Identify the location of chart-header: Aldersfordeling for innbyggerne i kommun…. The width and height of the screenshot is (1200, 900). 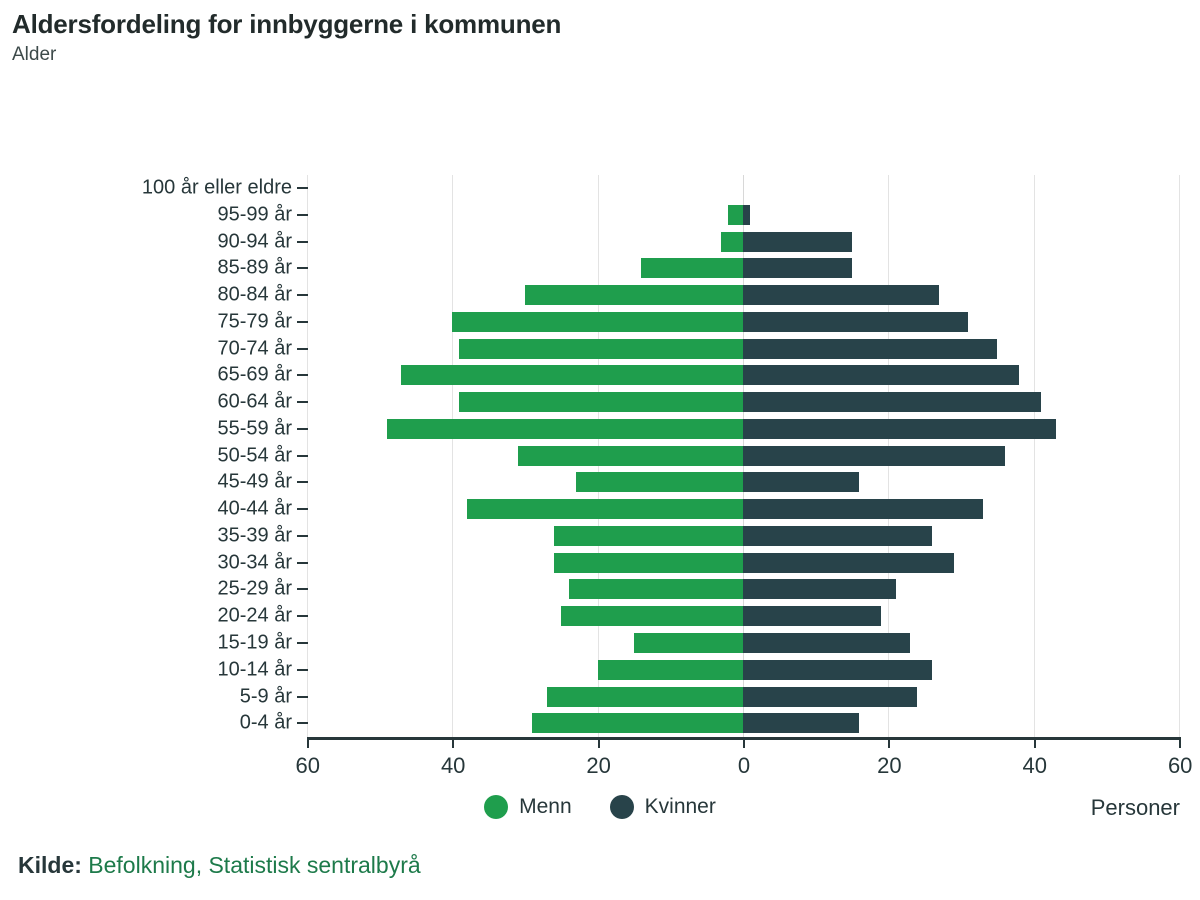
(600, 33).